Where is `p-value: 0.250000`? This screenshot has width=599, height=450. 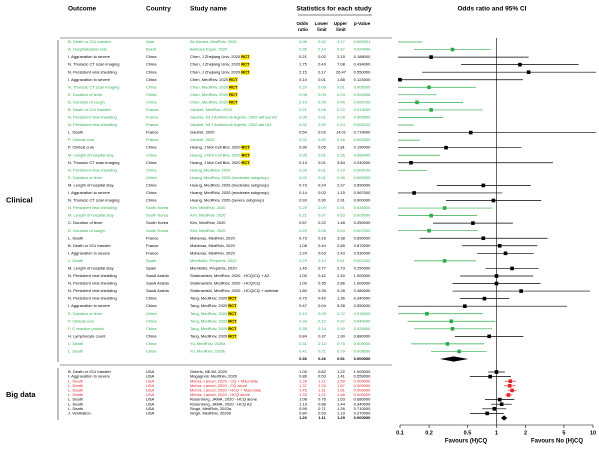 p-value: 0.250000 is located at coordinates (362, 267).